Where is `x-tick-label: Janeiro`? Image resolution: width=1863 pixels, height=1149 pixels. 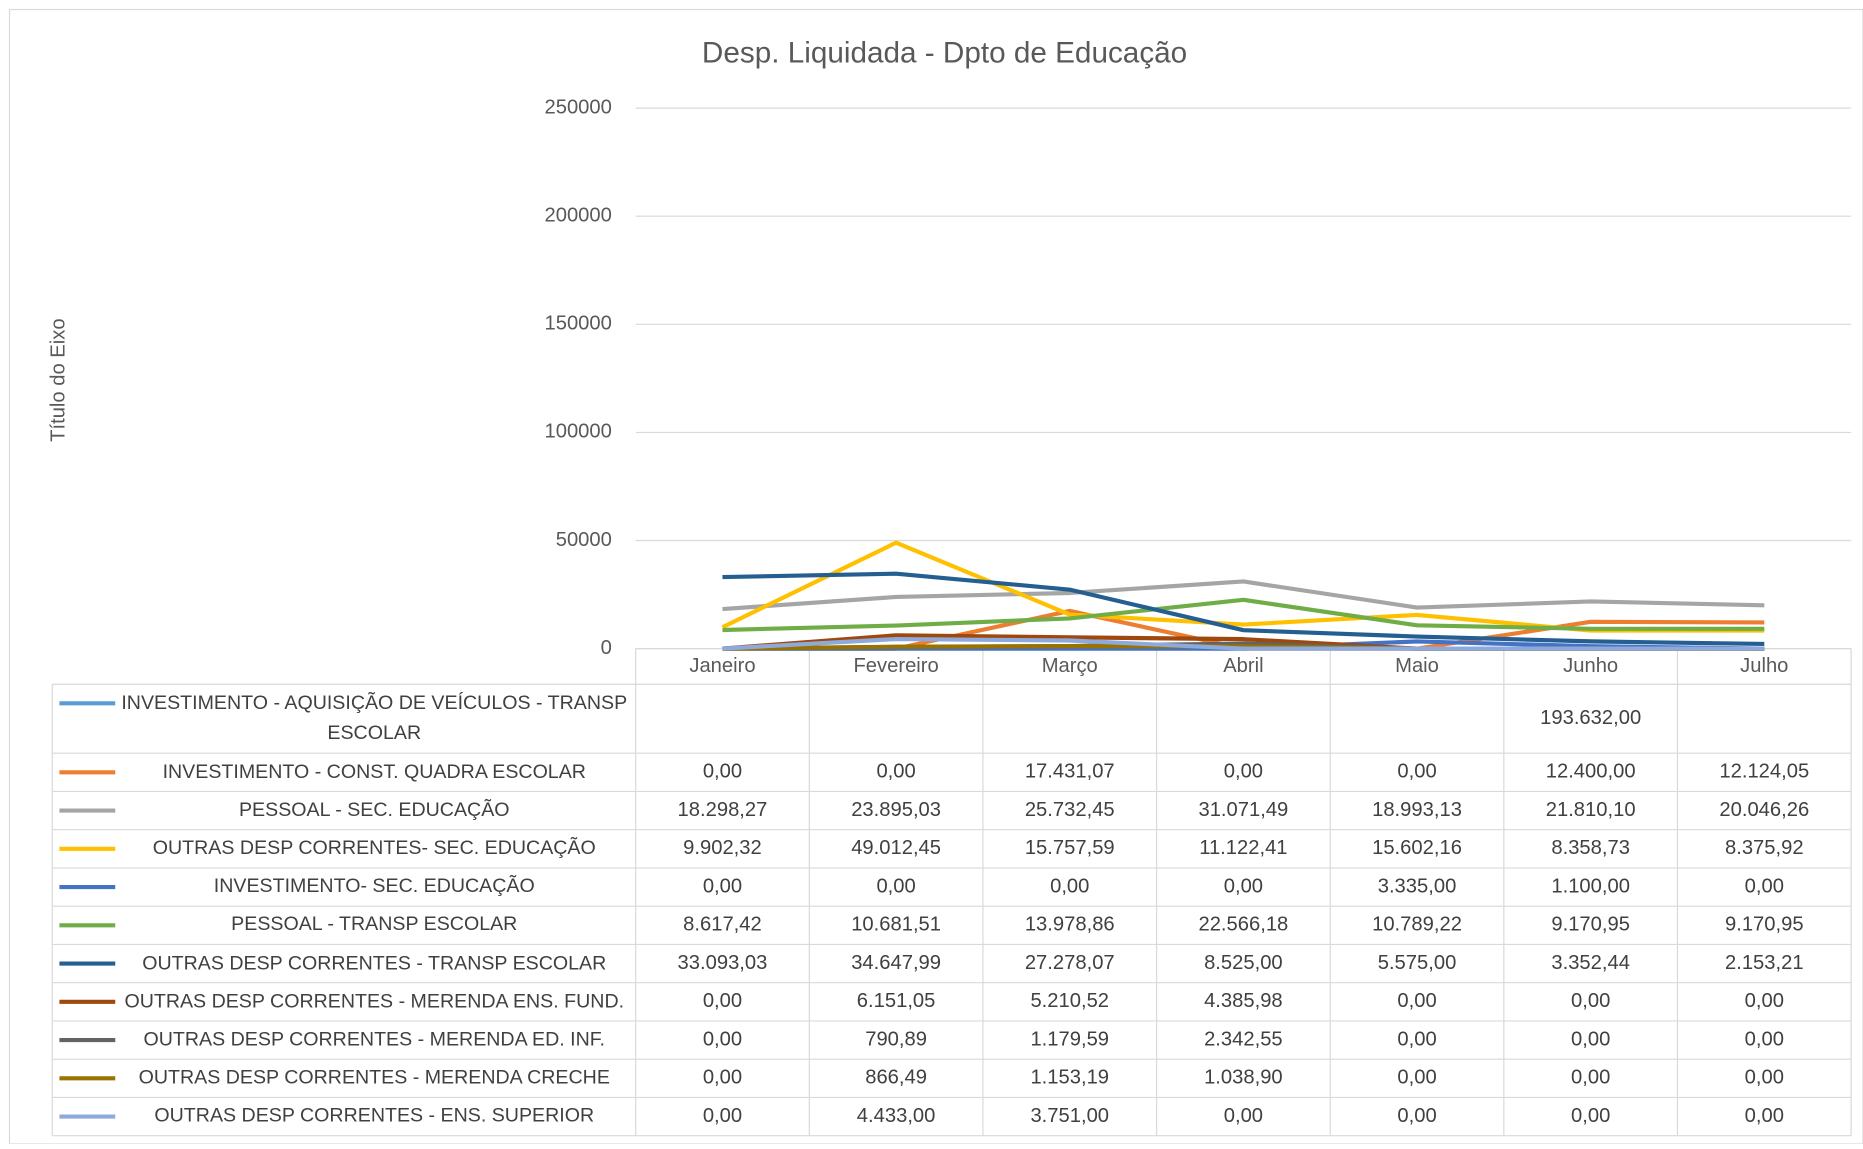
x-tick-label: Janeiro is located at coordinates (722, 666).